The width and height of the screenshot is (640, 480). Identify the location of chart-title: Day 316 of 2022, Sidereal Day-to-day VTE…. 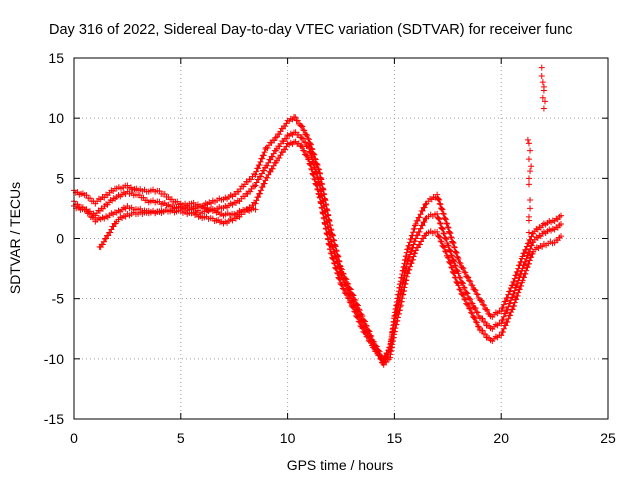
(311, 30).